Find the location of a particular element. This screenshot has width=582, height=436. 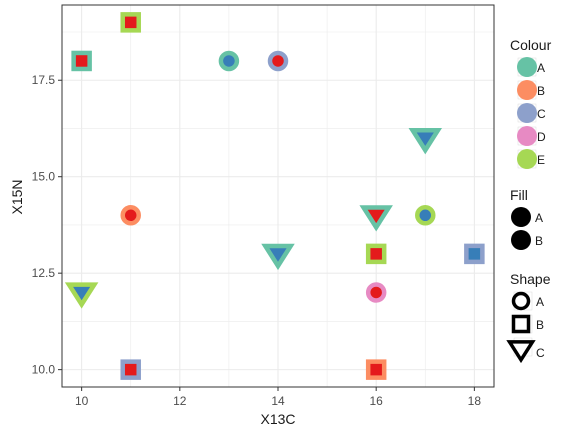

fill-legend-title: Fill is located at coordinates (519, 195).